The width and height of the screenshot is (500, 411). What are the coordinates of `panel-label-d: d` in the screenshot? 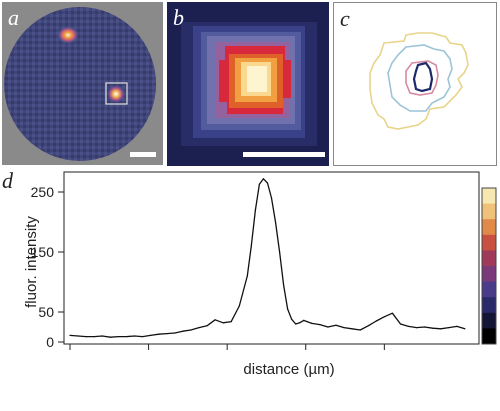 It's located at (7, 180).